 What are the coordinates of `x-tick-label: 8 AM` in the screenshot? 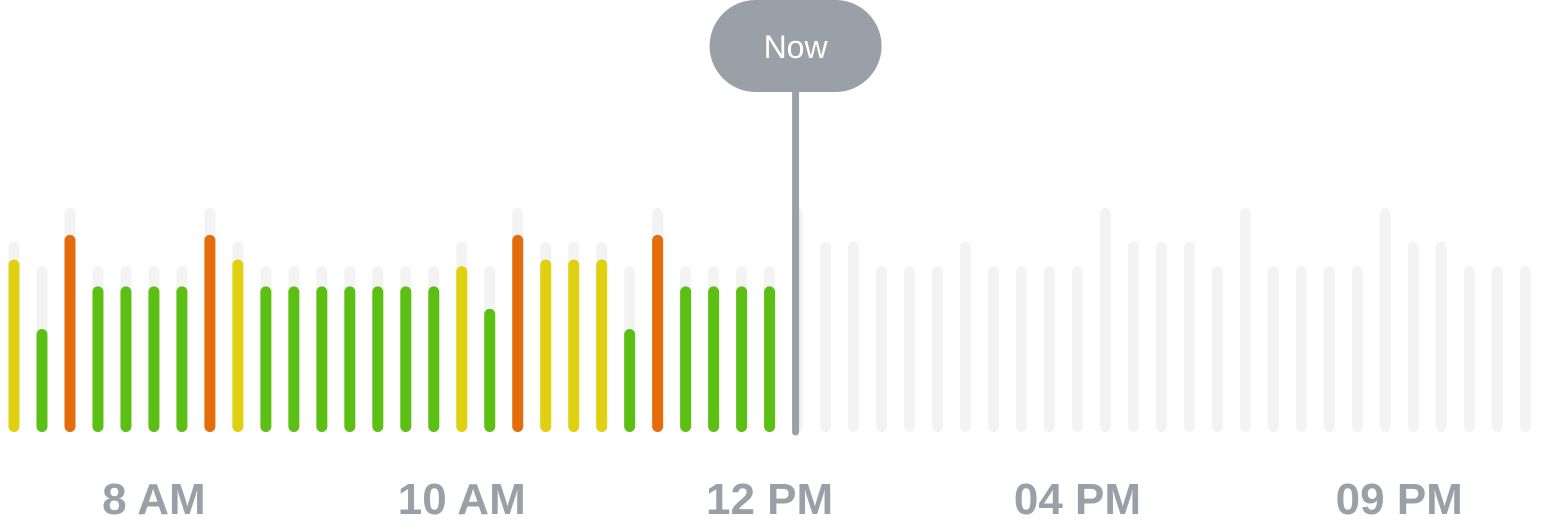 It's located at (154, 499).